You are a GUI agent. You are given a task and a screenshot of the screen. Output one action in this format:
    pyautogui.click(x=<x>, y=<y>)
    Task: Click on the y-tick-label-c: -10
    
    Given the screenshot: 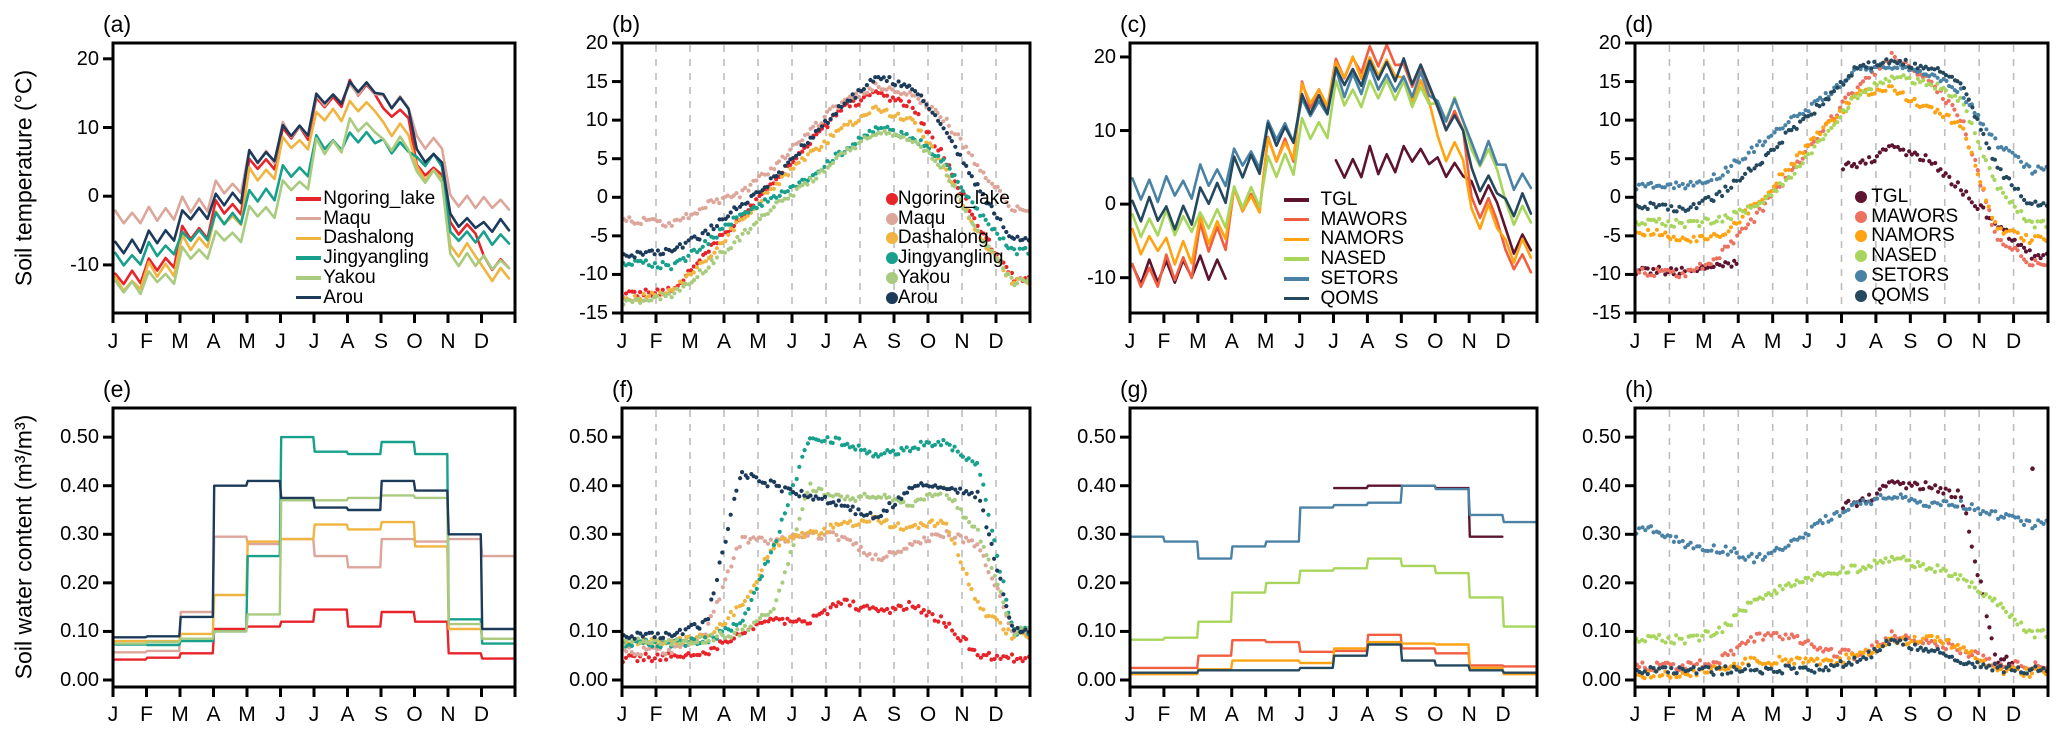 What is the action you would take?
    pyautogui.click(x=1101, y=277)
    